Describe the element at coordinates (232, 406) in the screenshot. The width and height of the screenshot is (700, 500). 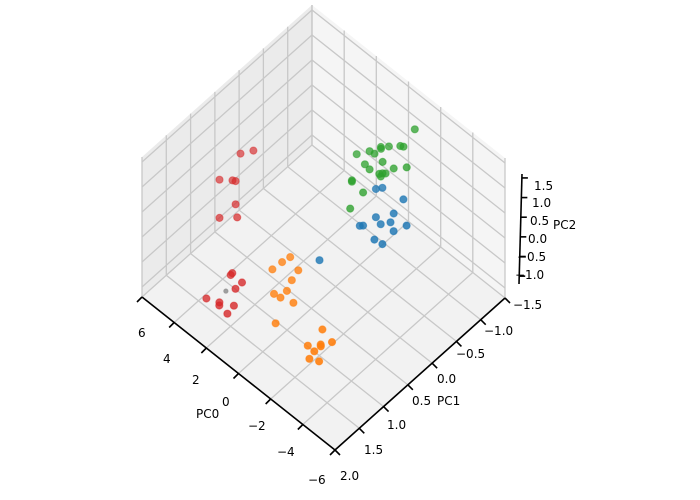
I see `x-axis-ticks: 6 4 2 0 −2 −4 −6 PC0` at that location.